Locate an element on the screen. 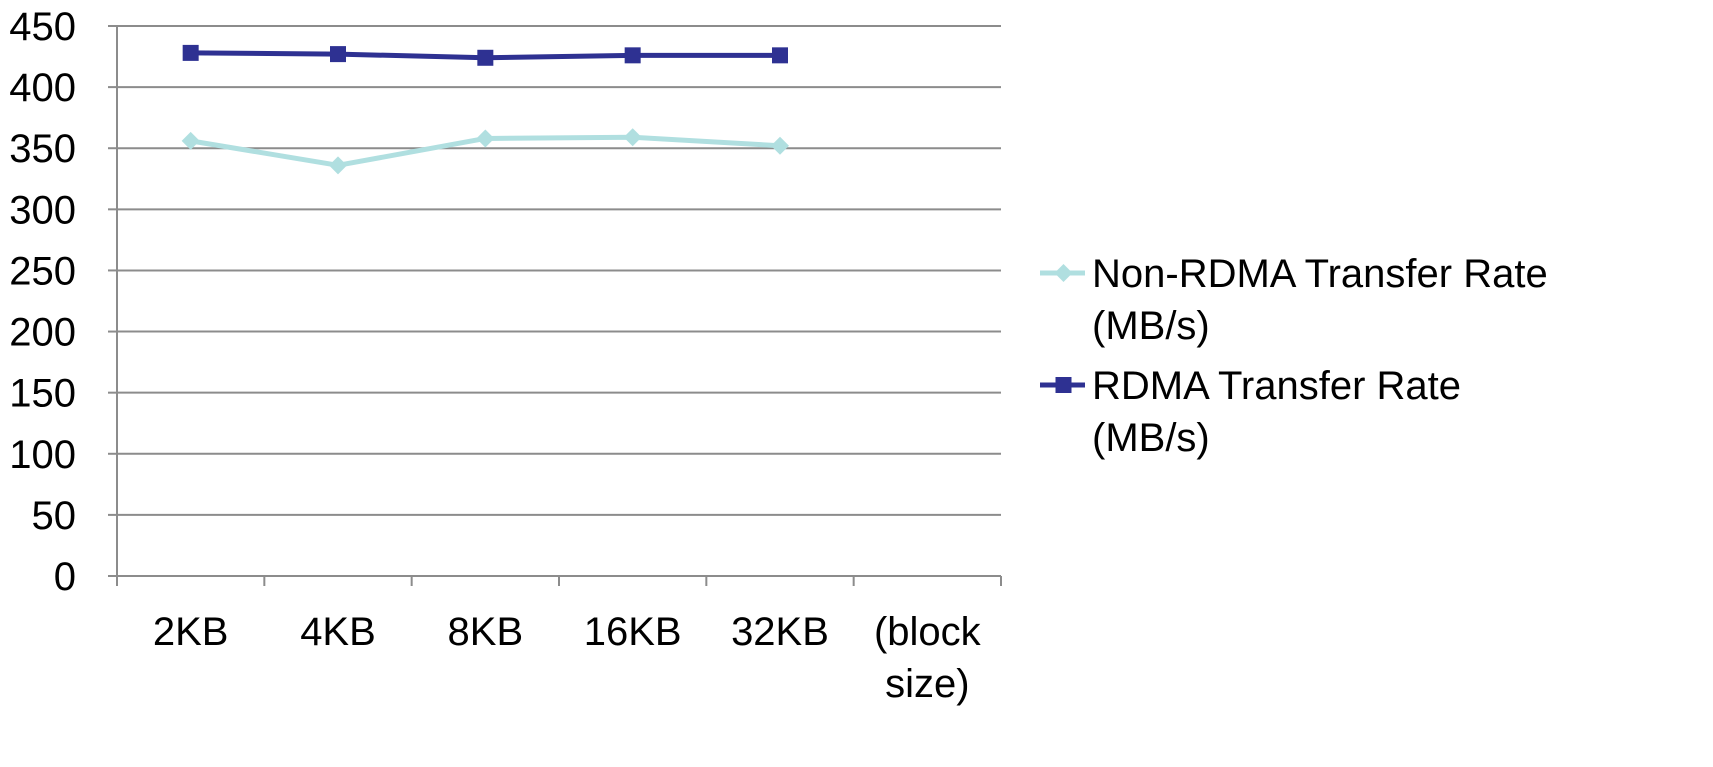 This screenshot has width=1713, height=767. x-tick-labels: 2KB 4KB 8KB 16KB 32KB (block size) is located at coordinates (567, 658).